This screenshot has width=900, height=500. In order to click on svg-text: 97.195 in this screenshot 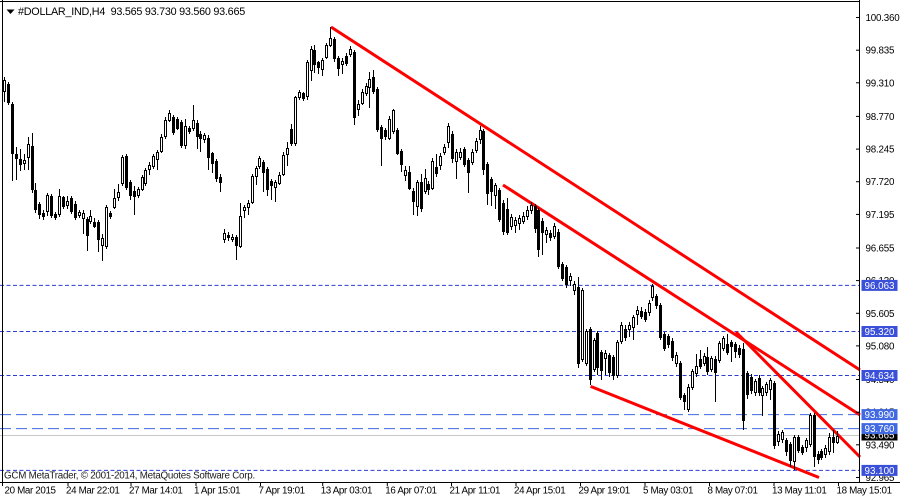, I will do `click(881, 215)`.